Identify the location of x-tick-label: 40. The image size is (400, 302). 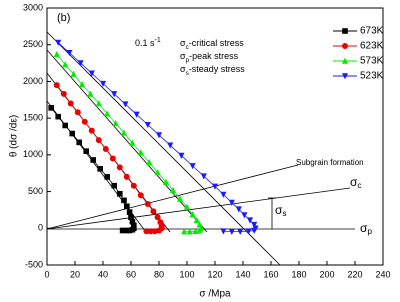
(103, 274).